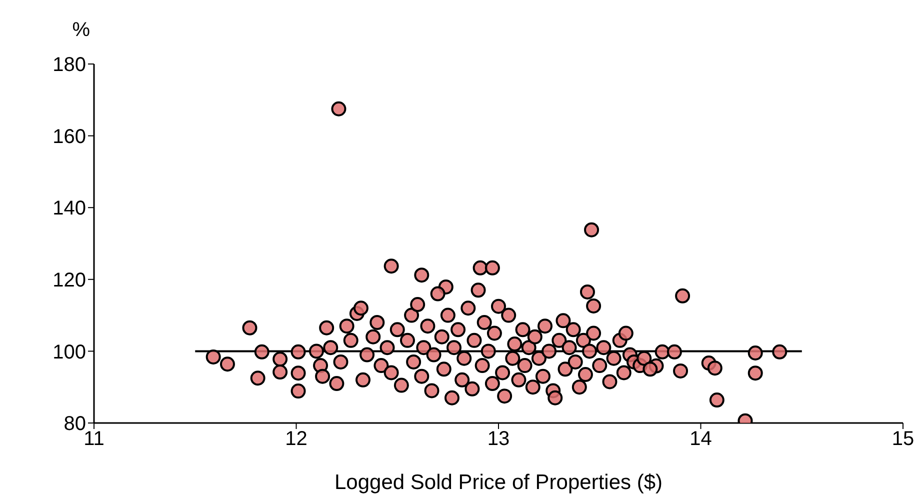 The height and width of the screenshot is (501, 921). I want to click on x-tick-label: 11, so click(94, 439).